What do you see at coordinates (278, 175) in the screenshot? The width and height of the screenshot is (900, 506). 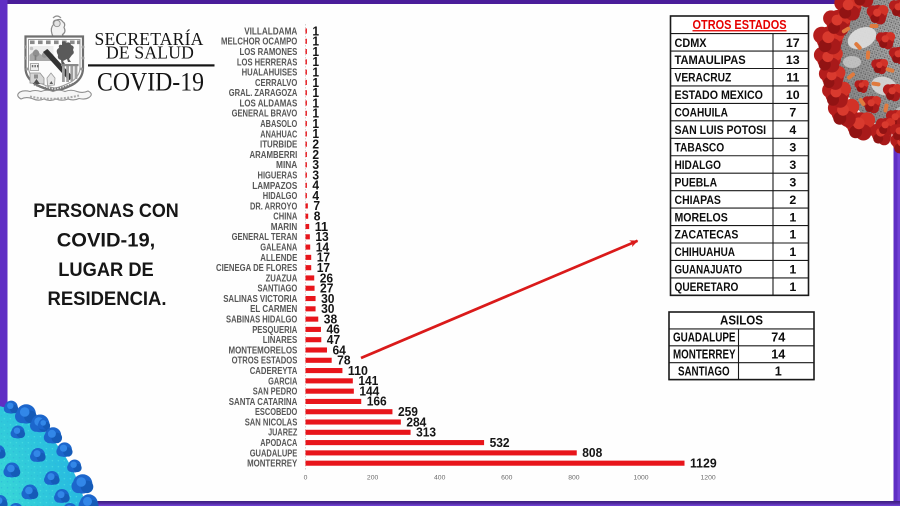 I see `svg-text: HIGUERAS` at bounding box center [278, 175].